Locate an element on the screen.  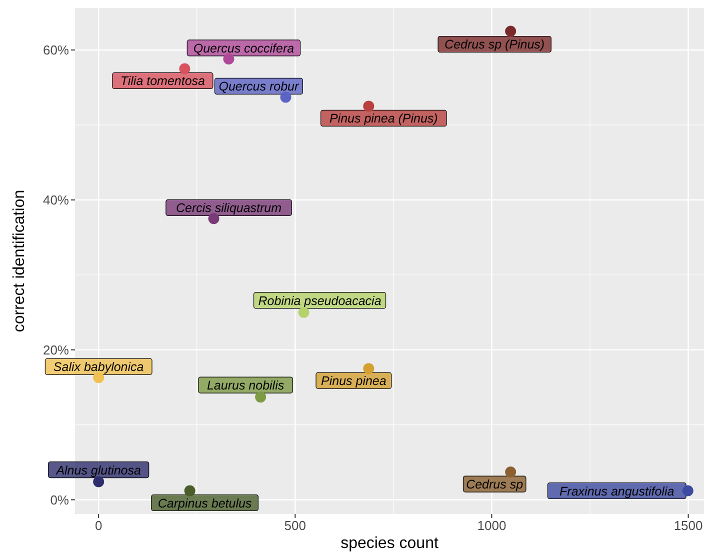
series-label: Carpinus betulus is located at coordinates (205, 503).